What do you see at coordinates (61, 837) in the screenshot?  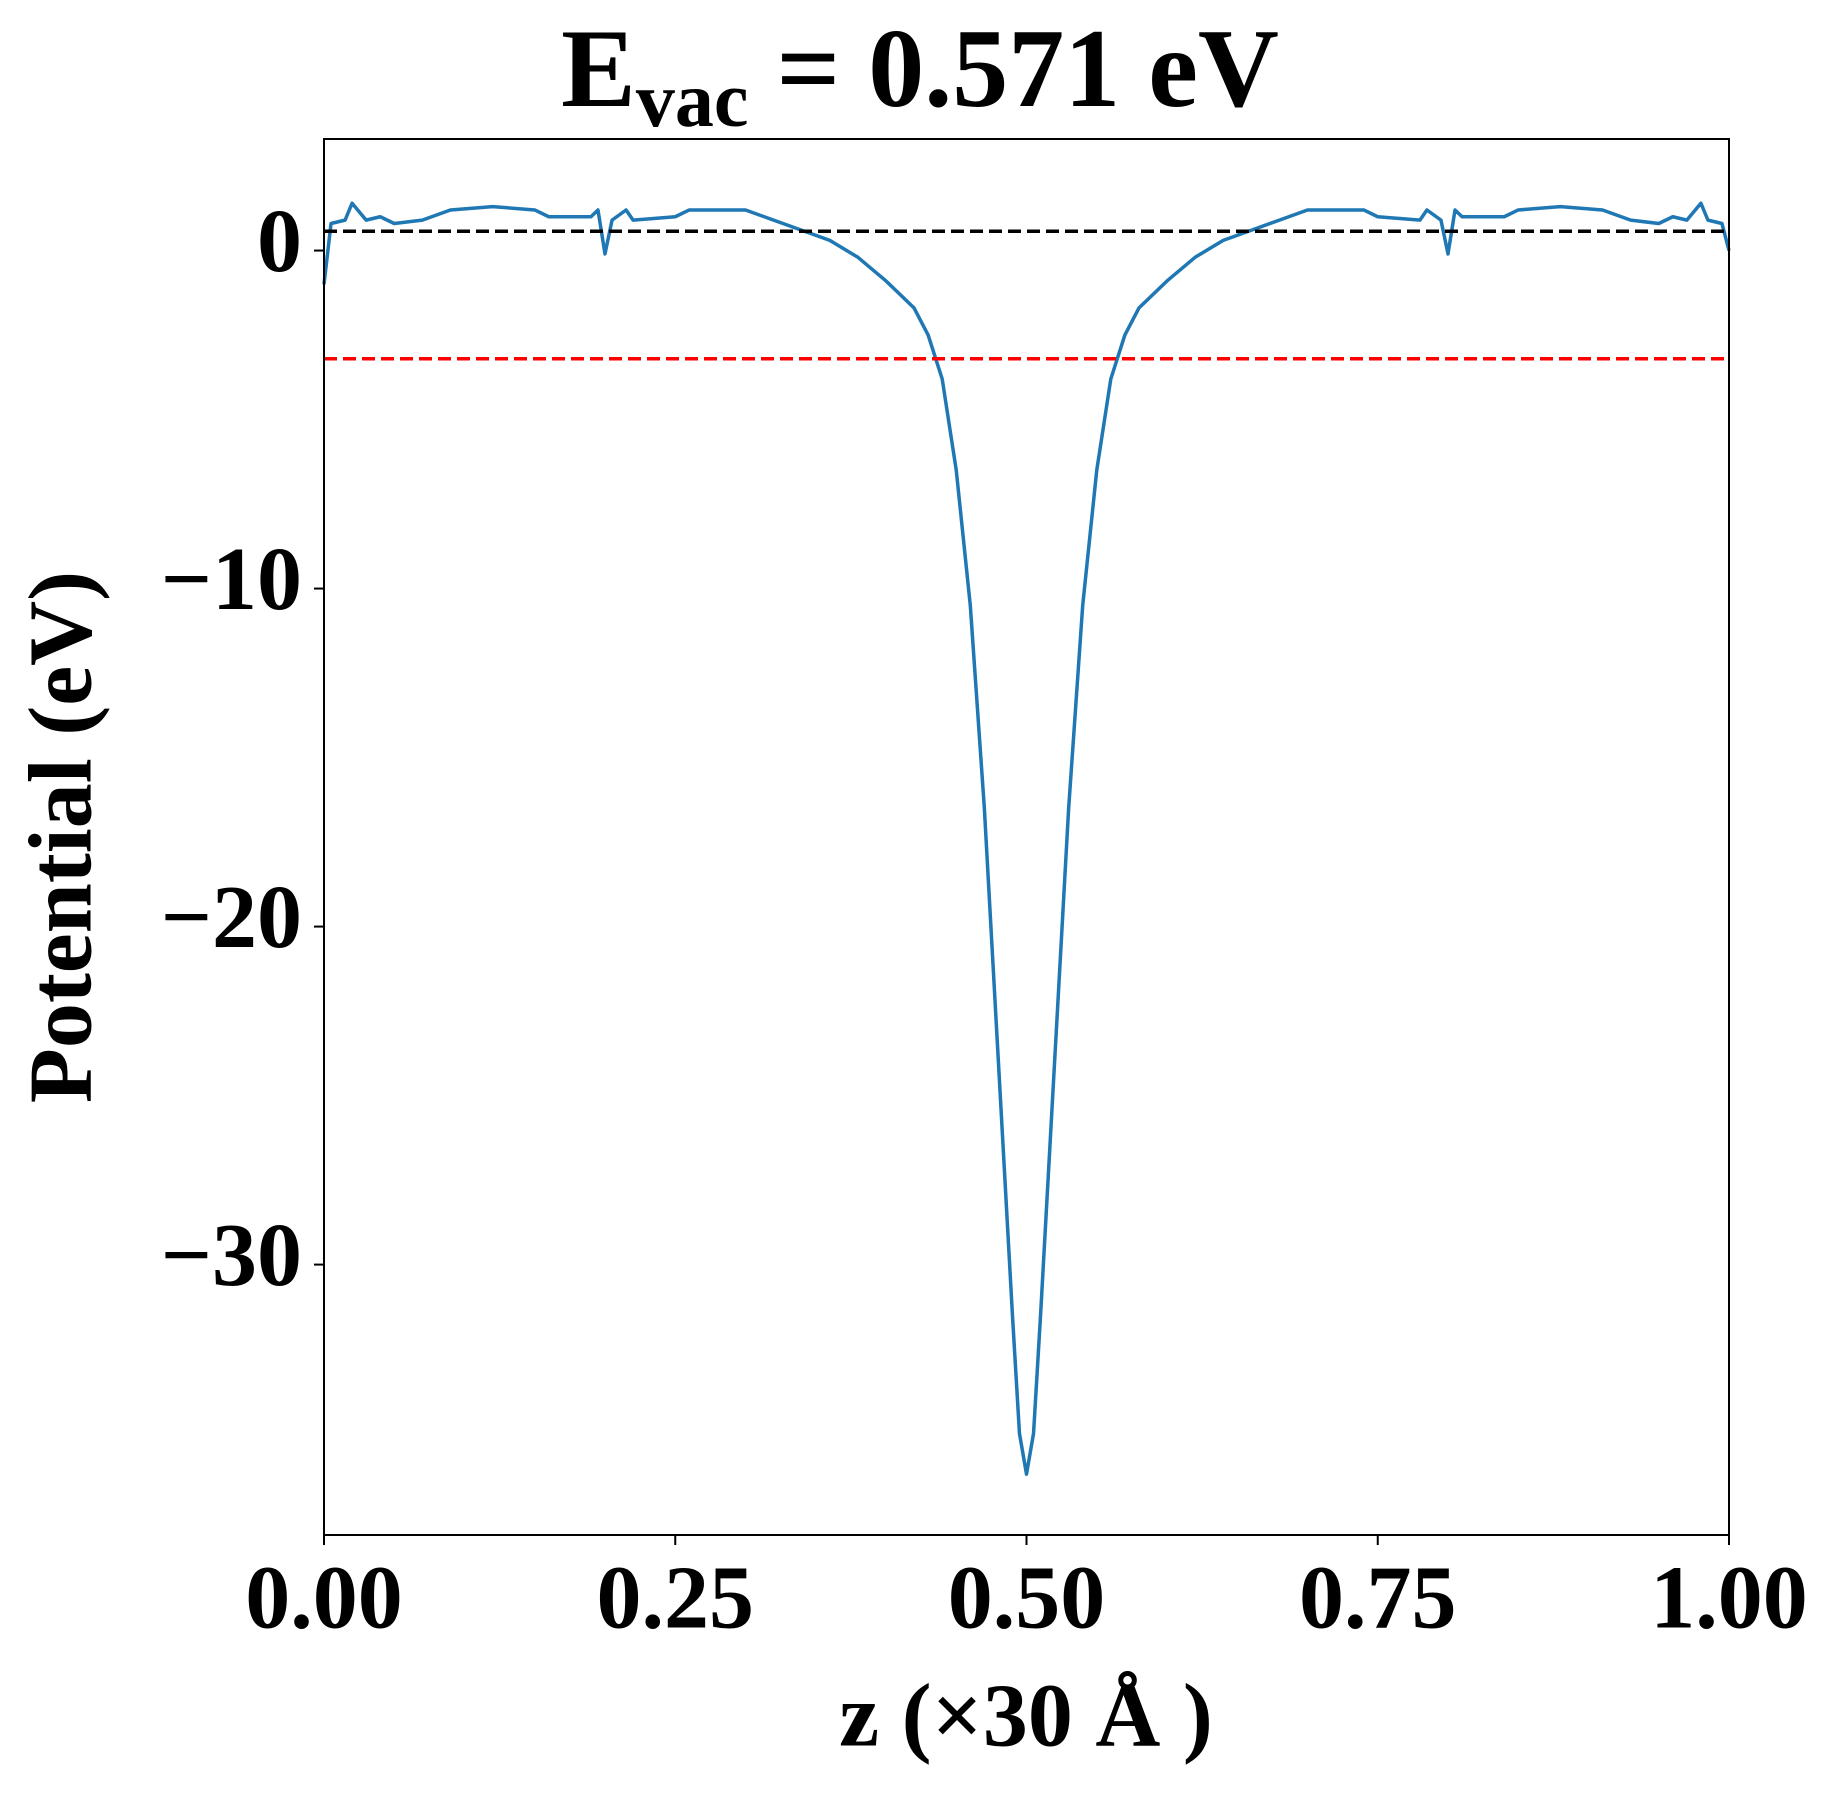 I see `y-axis-label: Potential (eV)` at bounding box center [61, 837].